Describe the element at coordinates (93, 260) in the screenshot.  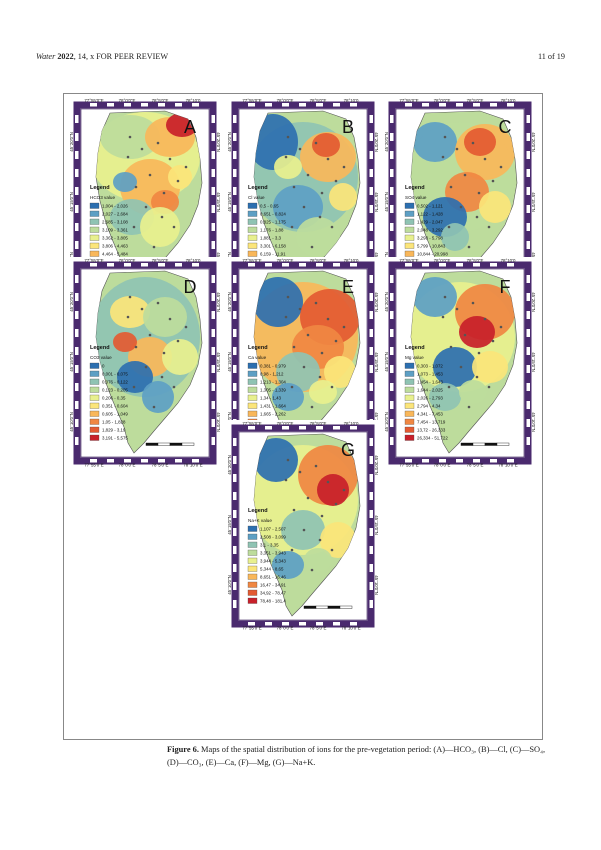
I see `top-tick-label: 77°55'0"E` at that location.